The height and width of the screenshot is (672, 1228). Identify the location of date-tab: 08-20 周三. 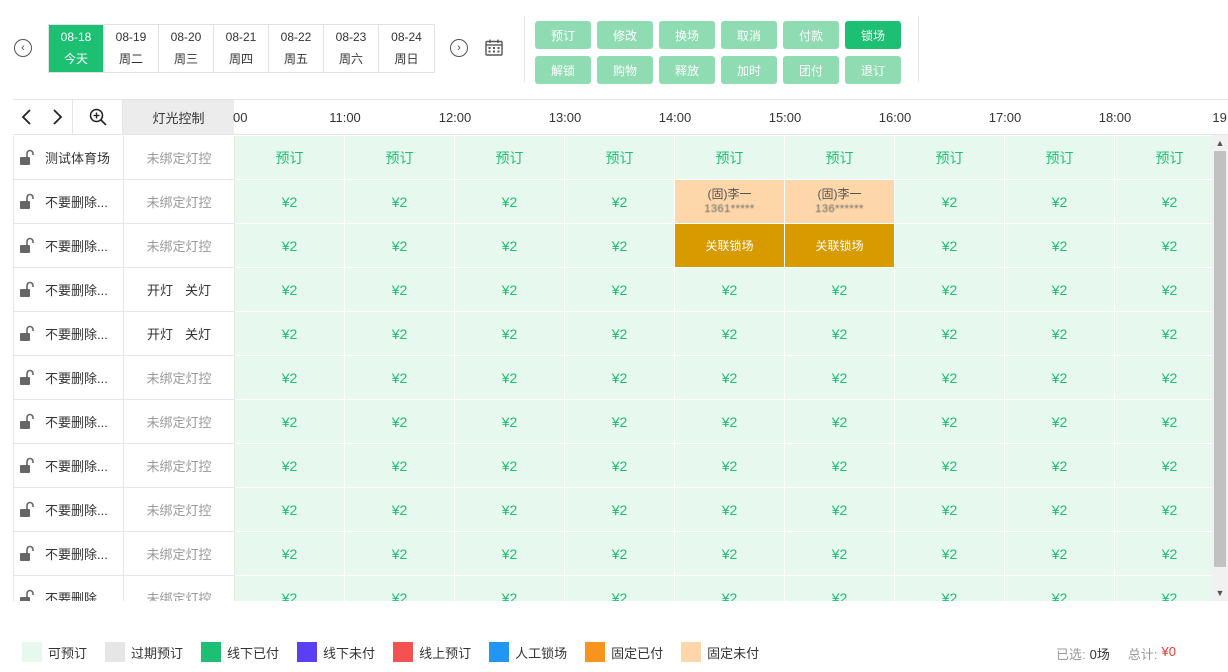
(186, 48).